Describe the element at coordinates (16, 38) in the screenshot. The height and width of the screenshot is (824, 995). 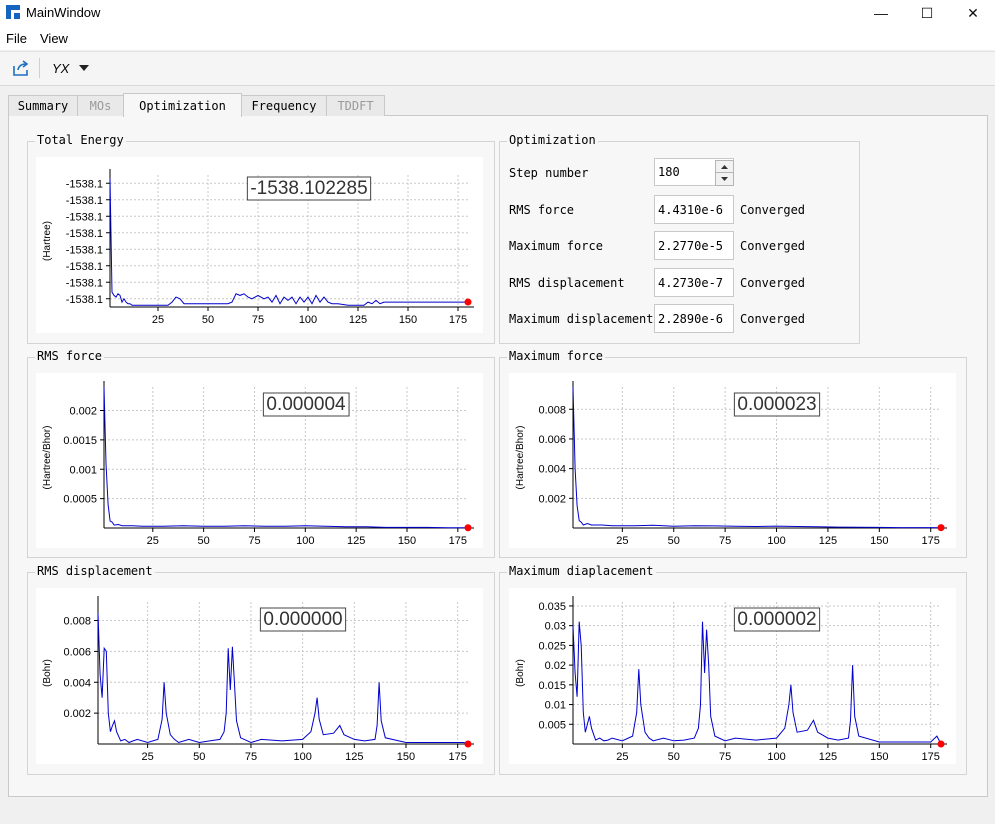
I see `menu-file: File` at that location.